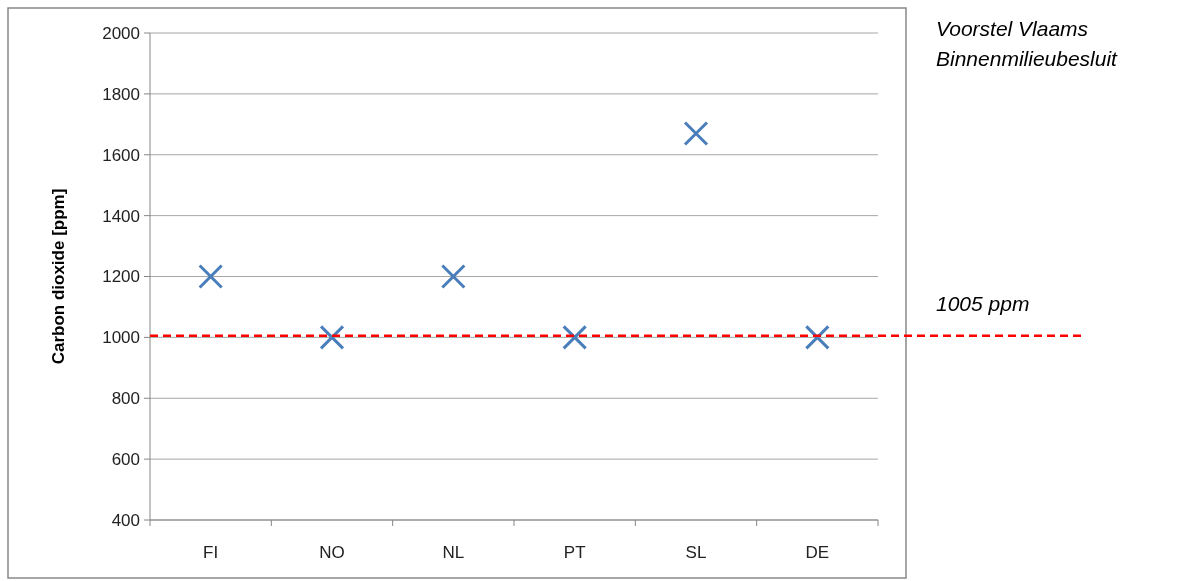  Describe the element at coordinates (121, 338) in the screenshot. I see `y-tick-label: 1000` at that location.